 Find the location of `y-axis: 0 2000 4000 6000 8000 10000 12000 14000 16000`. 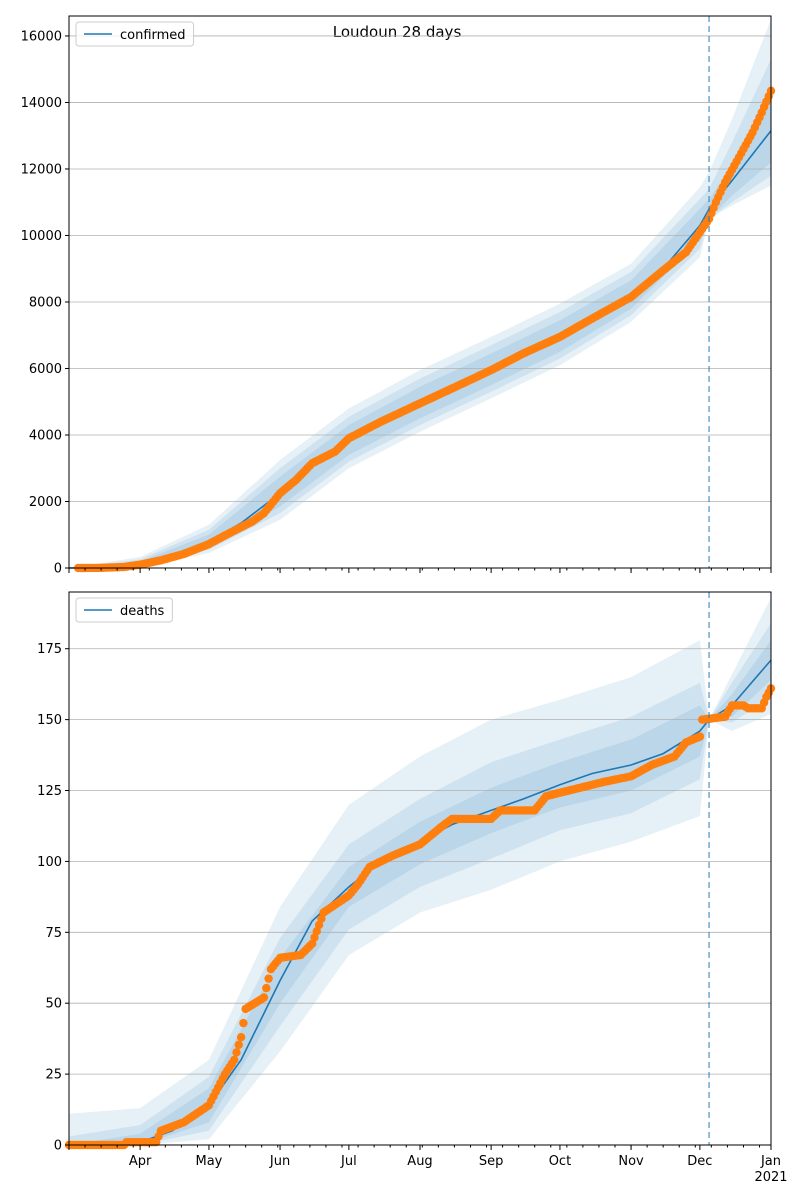

y-axis: 0 2000 4000 6000 8000 10000 12000 14000 16000 is located at coordinates (45, 303).